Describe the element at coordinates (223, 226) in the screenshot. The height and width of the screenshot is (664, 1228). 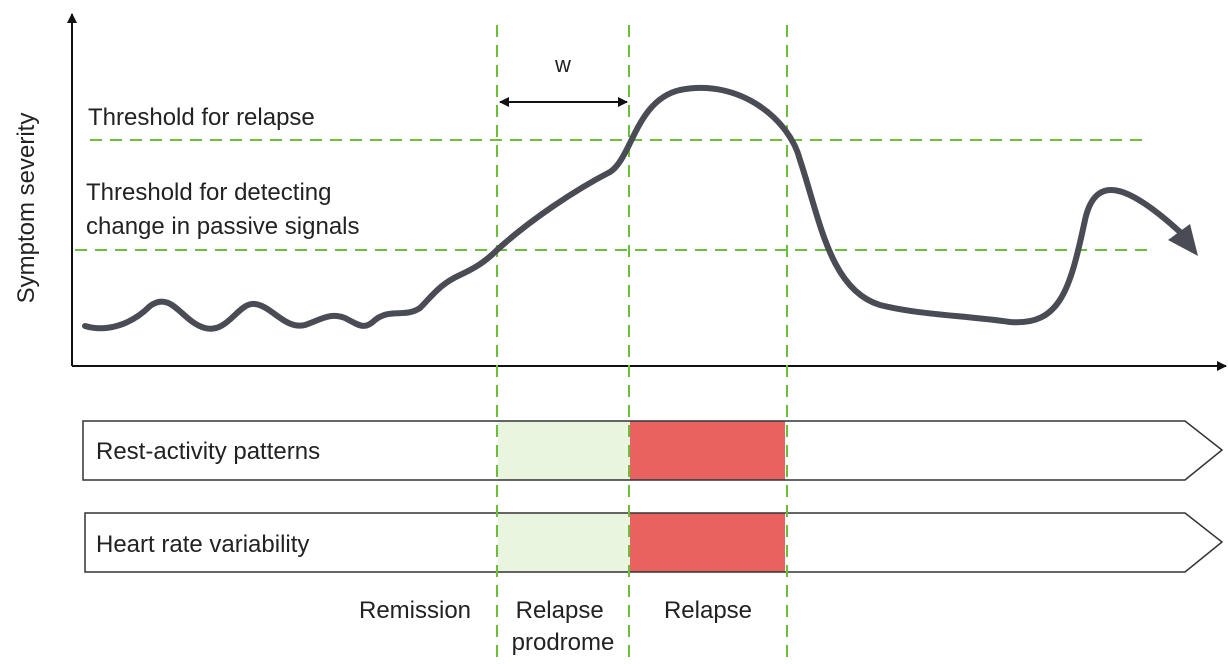
I see `threshold-label-line: change in passive signals` at that location.